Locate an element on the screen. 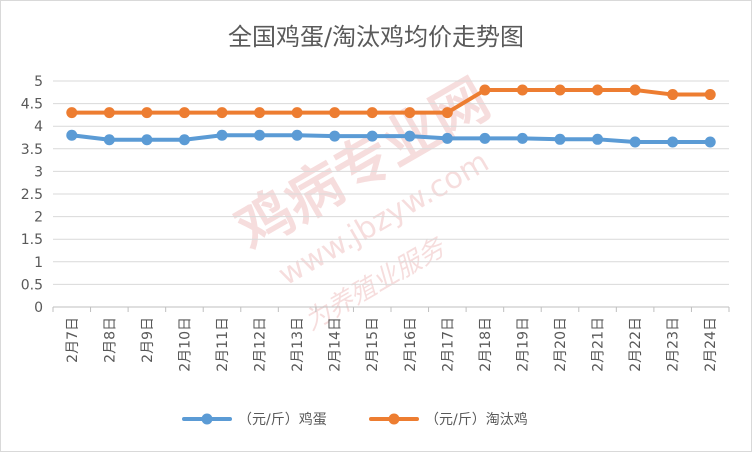 This screenshot has width=752, height=452. x-tick-label: 2月11日 is located at coordinates (223, 344).